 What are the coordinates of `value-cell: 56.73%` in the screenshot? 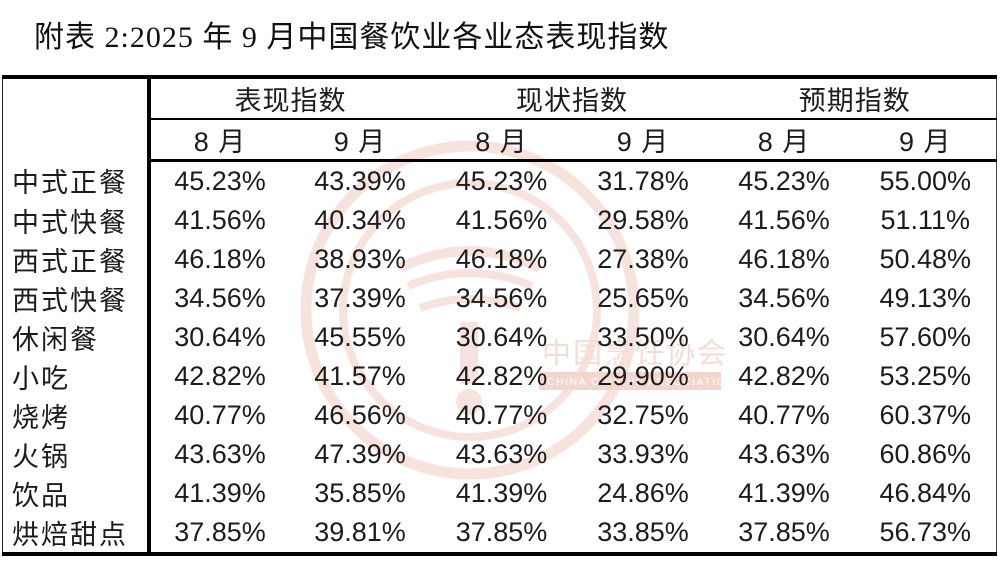 It's located at (925, 531).